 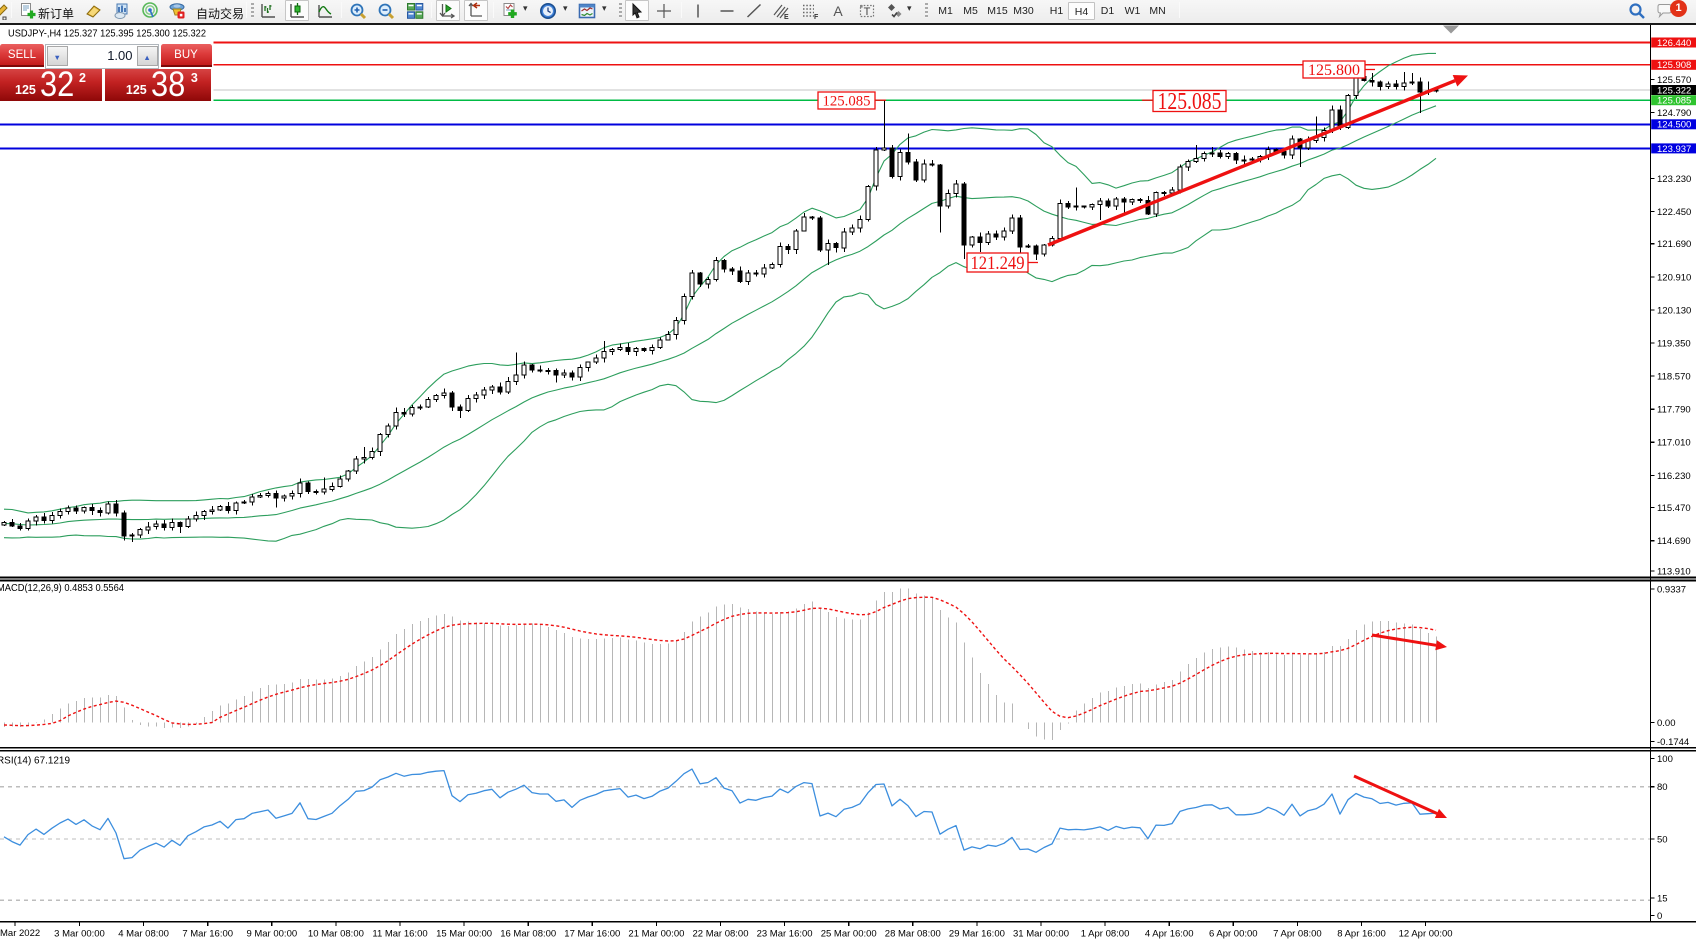 I want to click on svg-text: 114.690, so click(x=1674, y=541).